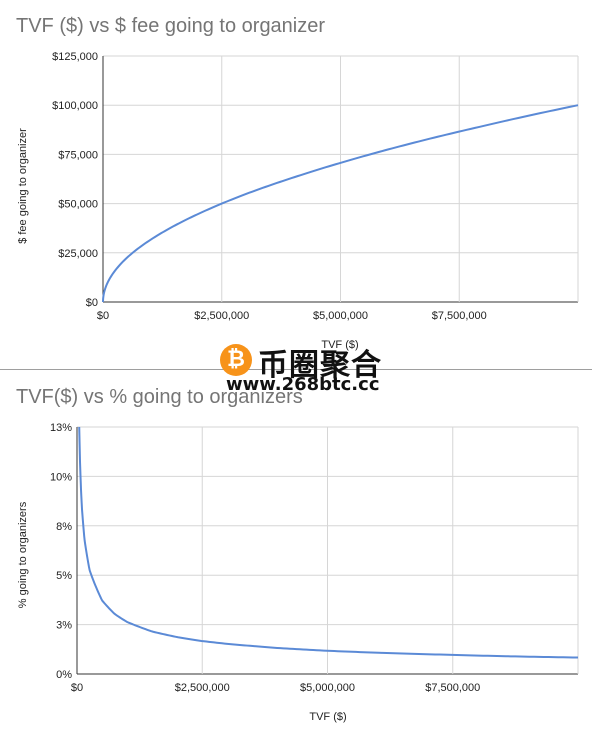  I want to click on watermark-url: www.268btc.cc, so click(303, 384).